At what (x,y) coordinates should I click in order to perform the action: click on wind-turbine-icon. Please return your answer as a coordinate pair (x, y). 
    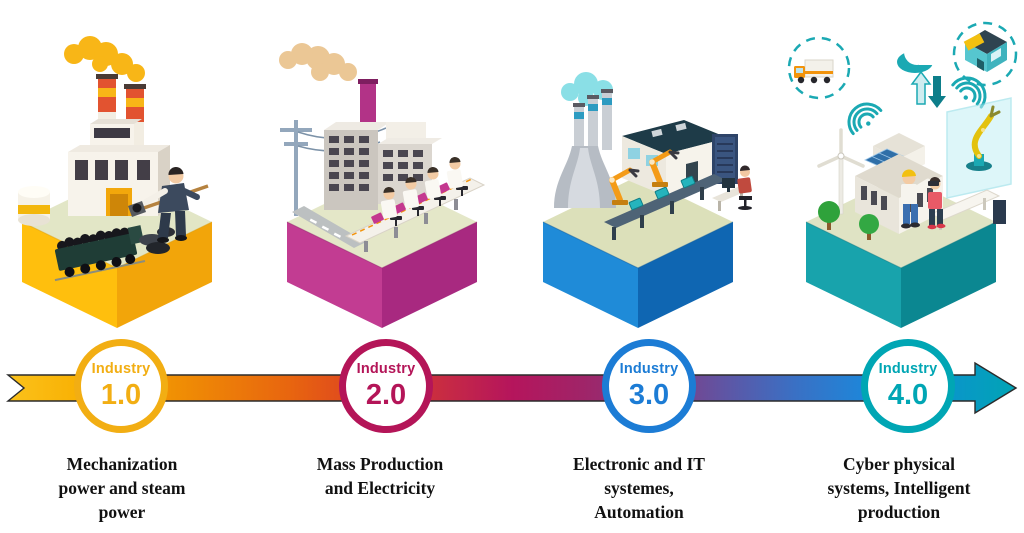
    Looking at the image, I should click on (841, 171).